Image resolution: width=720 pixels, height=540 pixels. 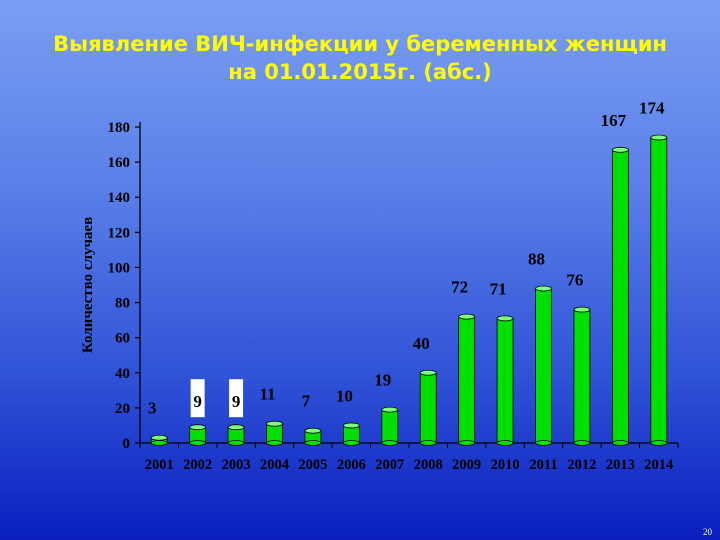 I want to click on bar-2002, so click(x=198, y=435).